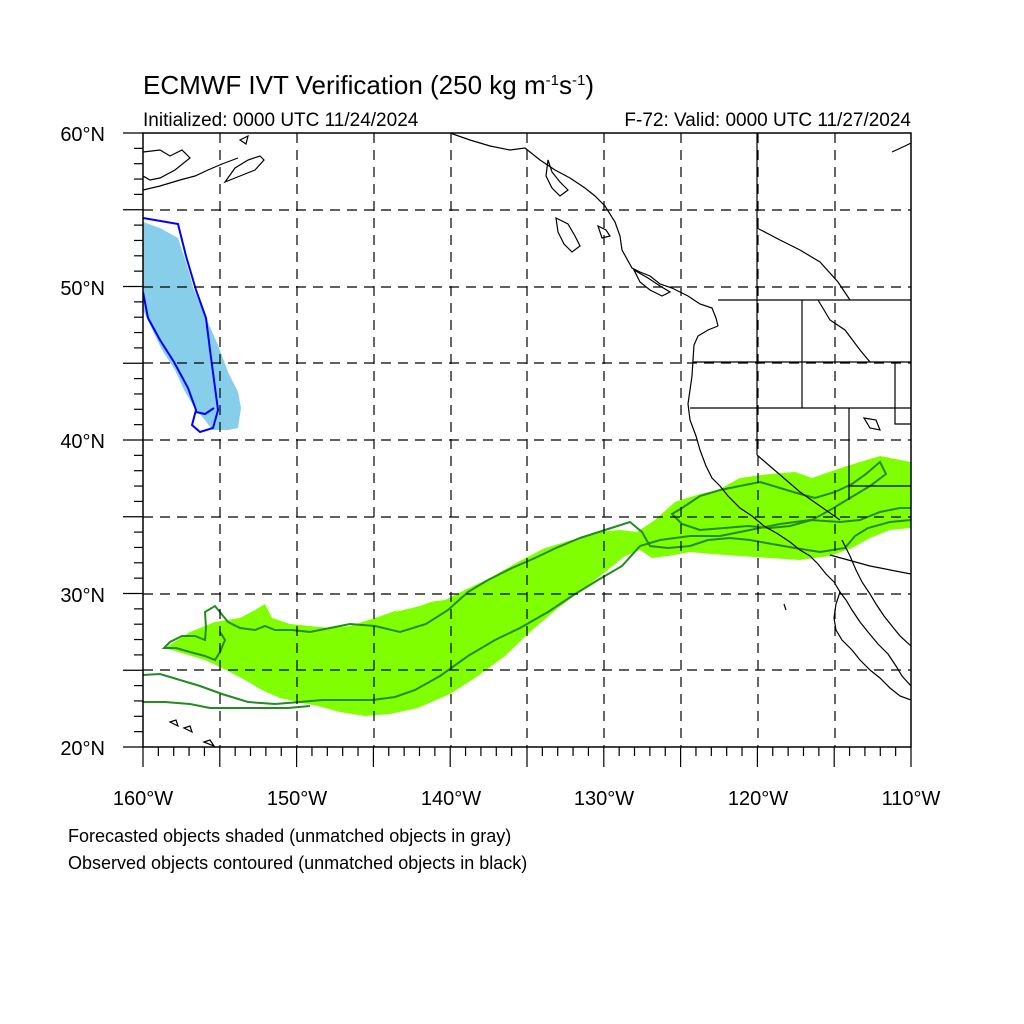 Image resolution: width=1024 pixels, height=1024 pixels. Describe the element at coordinates (527, 608) in the screenshot. I see `observed-object-2-contour` at that location.